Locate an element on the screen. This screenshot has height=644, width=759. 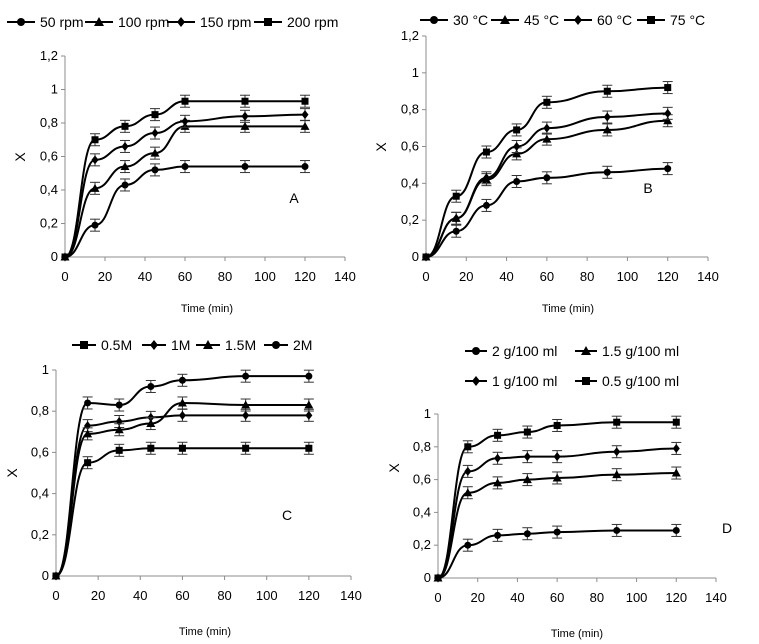
series-1-5m is located at coordinates (182, 488).